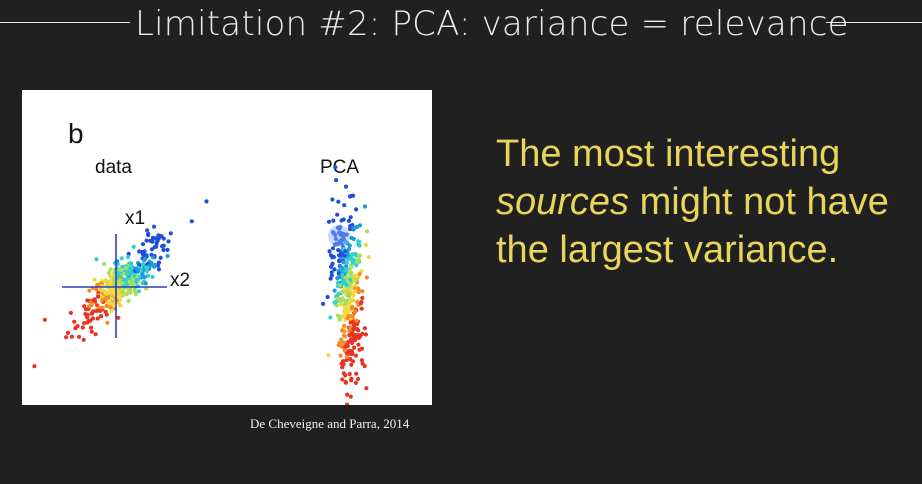  I want to click on statement-emphasis: sources, so click(563, 202).